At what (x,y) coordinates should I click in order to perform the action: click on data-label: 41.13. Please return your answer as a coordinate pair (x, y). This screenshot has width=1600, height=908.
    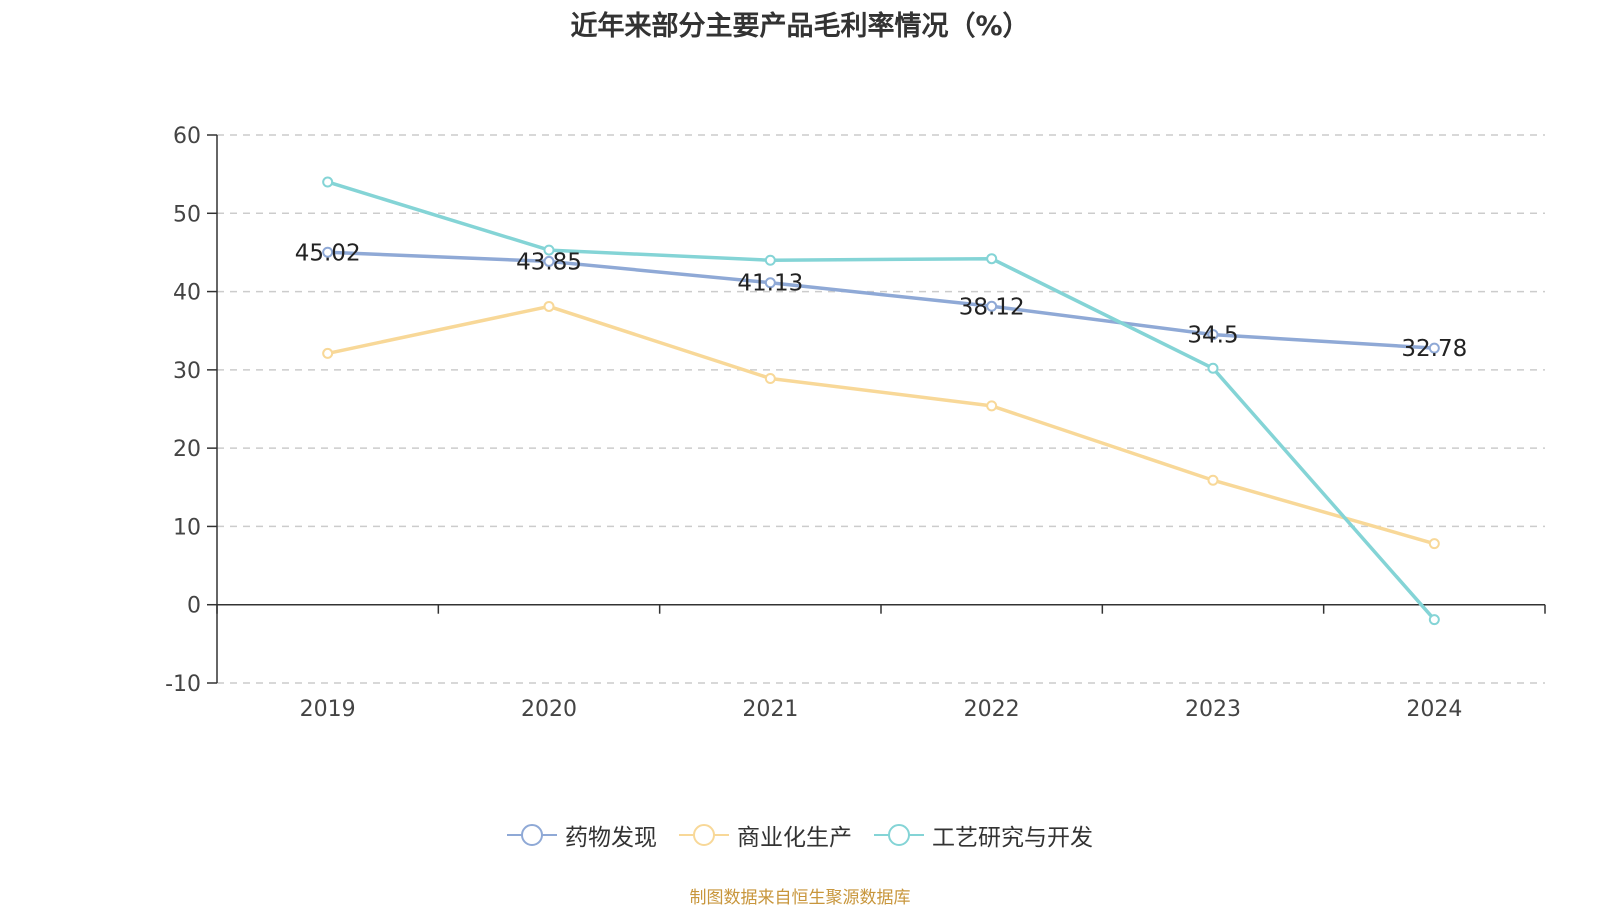
    Looking at the image, I should click on (770, 284).